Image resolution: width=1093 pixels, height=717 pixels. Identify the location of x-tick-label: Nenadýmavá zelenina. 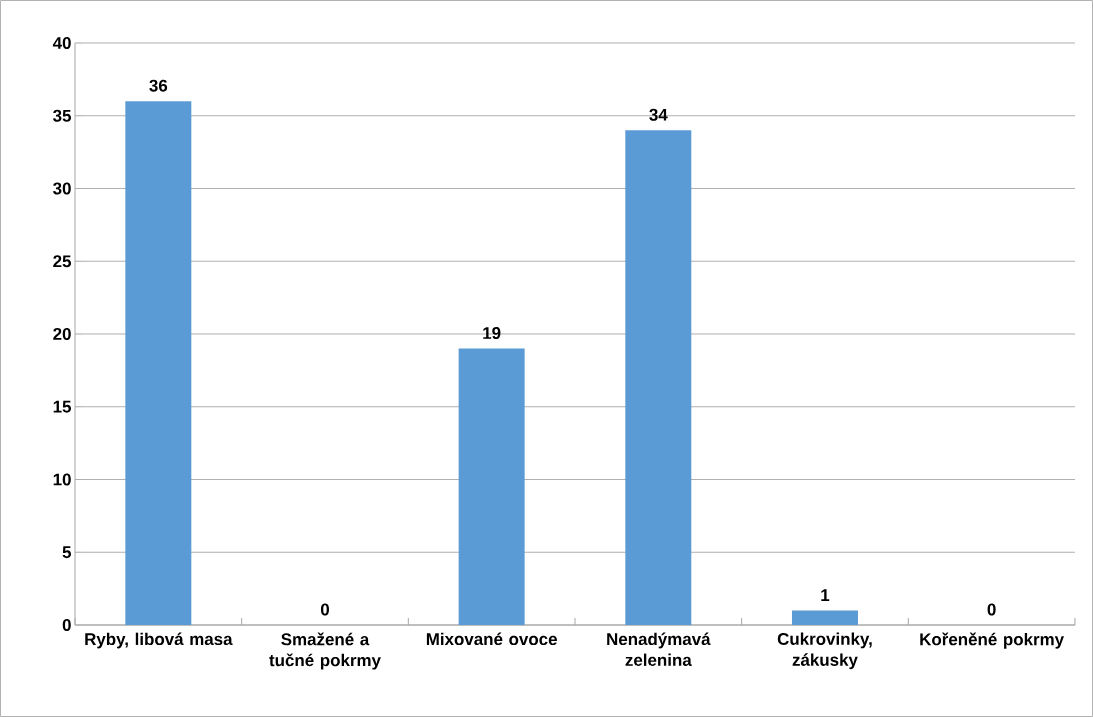
(659, 649).